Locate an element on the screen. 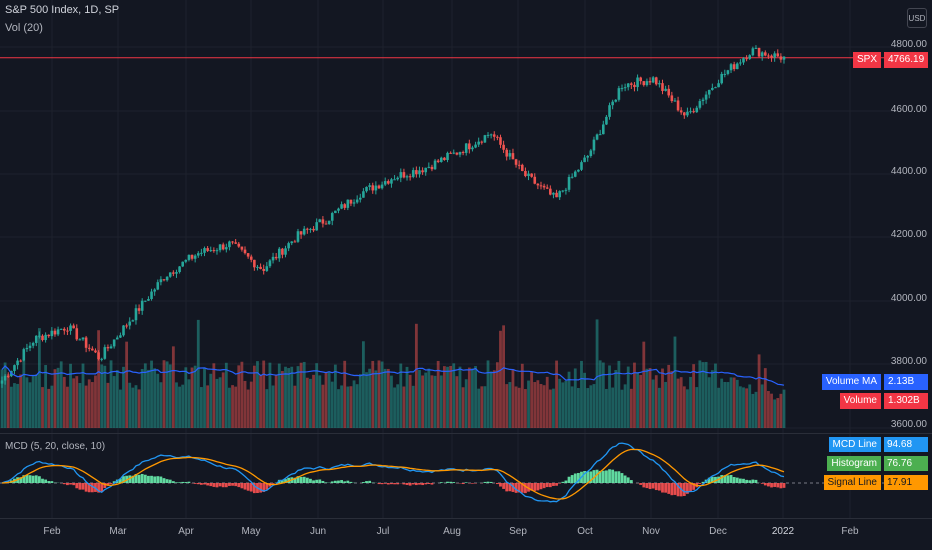 The image size is (932, 550). time-axis-label: Nov is located at coordinates (651, 531).